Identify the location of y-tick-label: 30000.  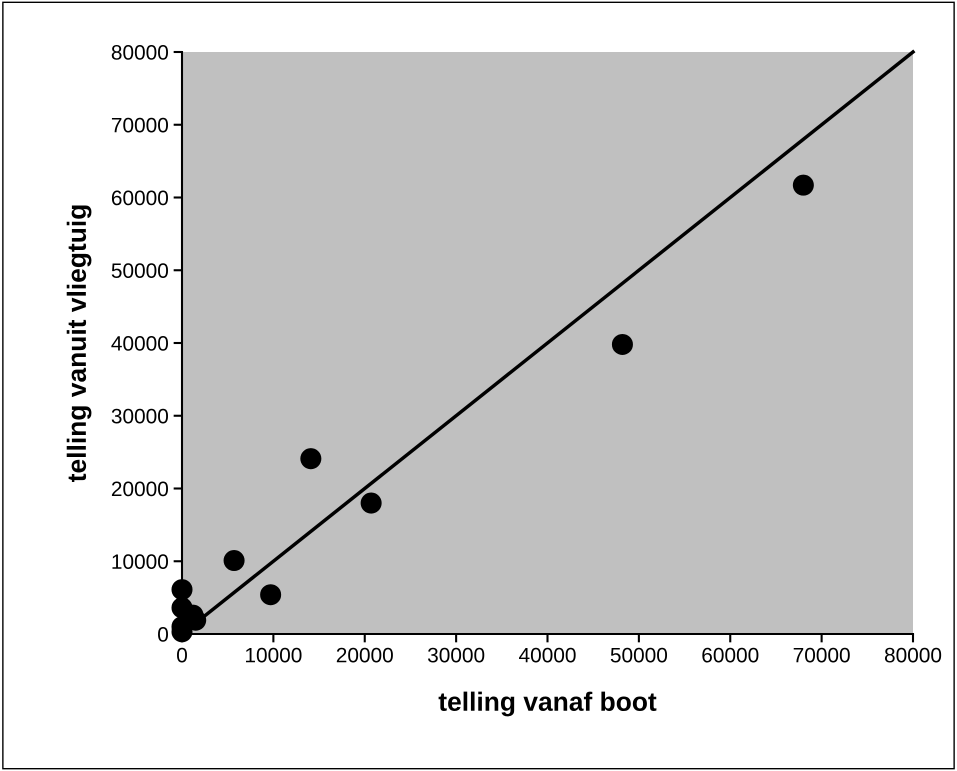
(140, 416).